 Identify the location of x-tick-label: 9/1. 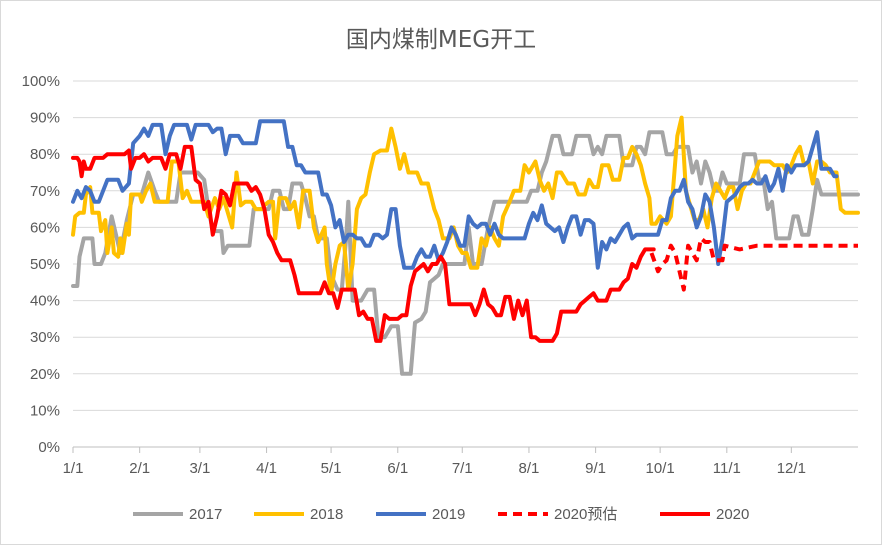
(595, 468).